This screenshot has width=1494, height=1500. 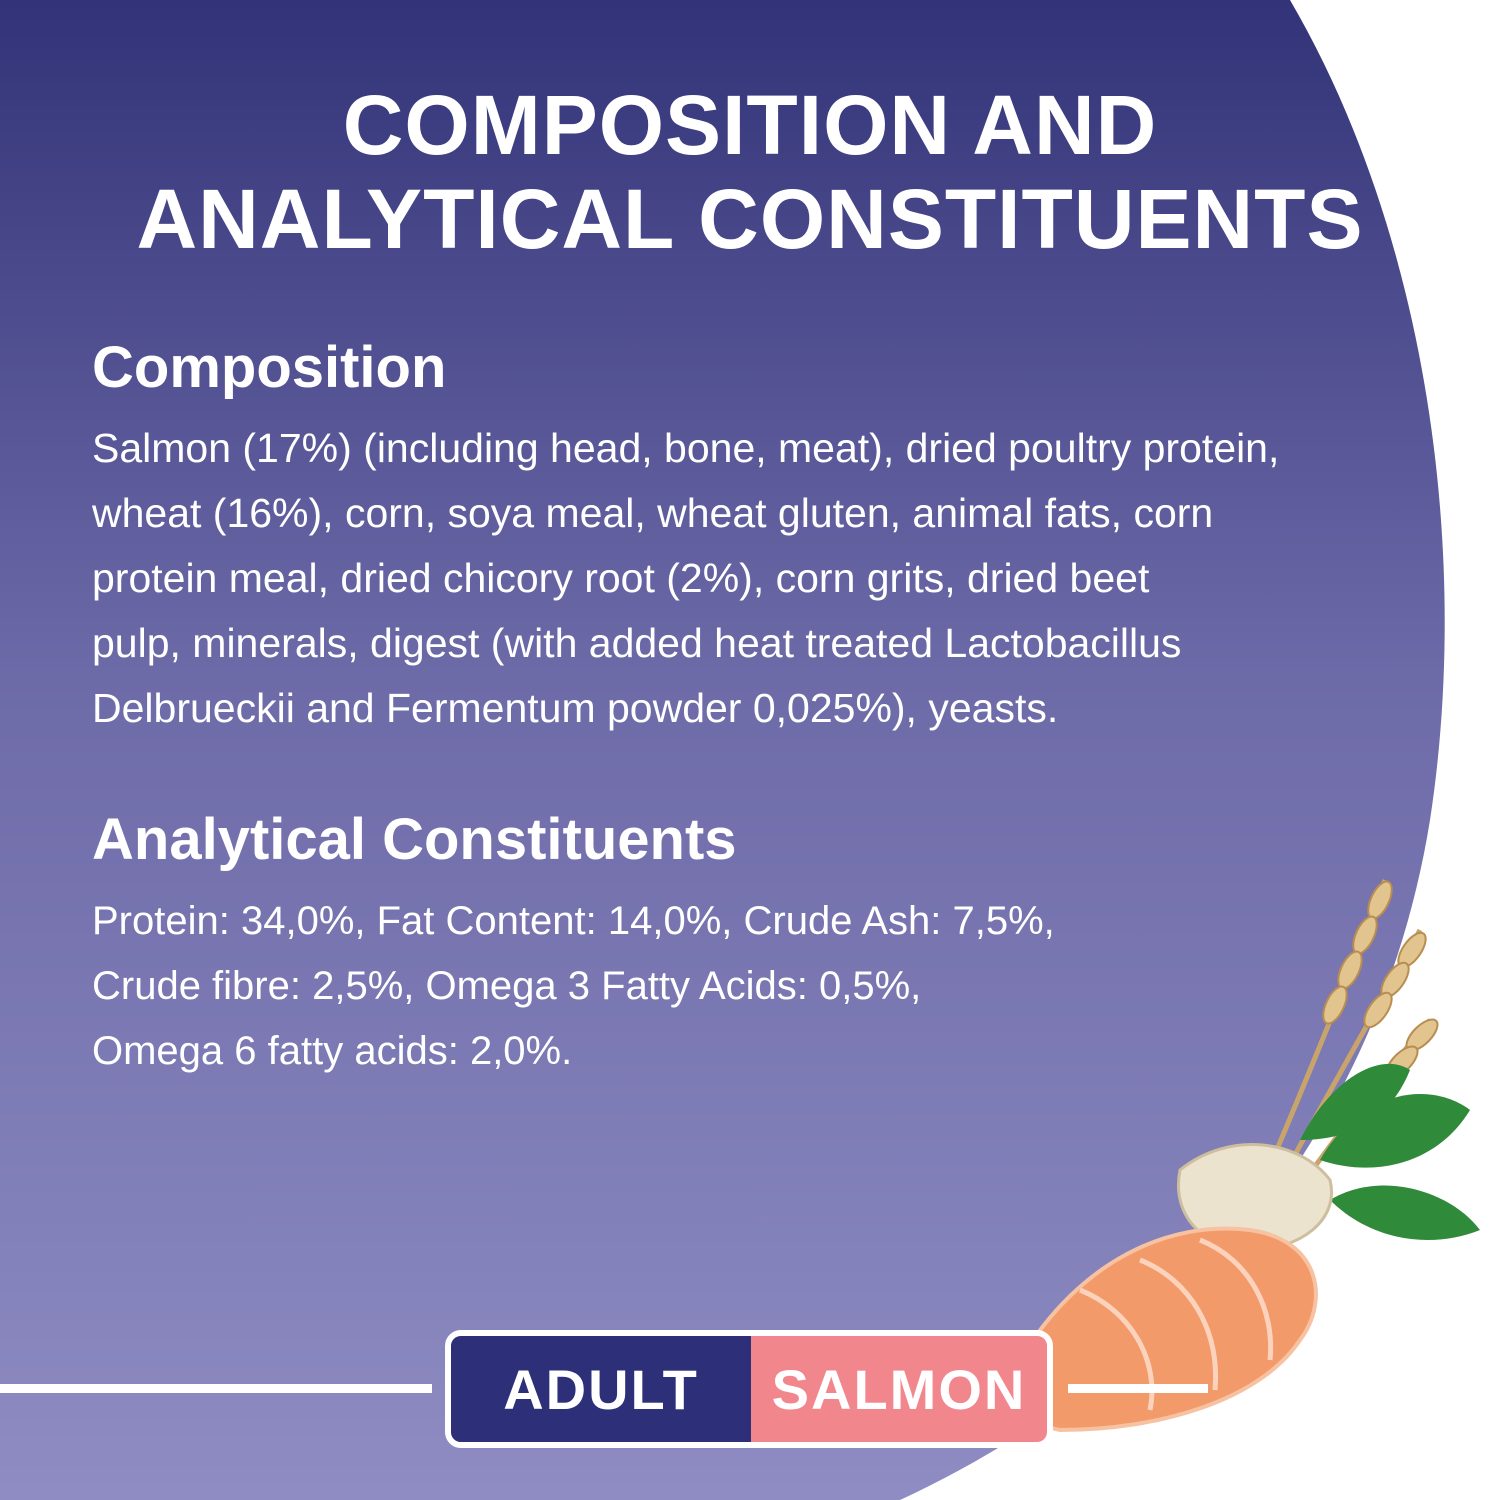 I want to click on beet-leaves, so click(x=1390, y=1151).